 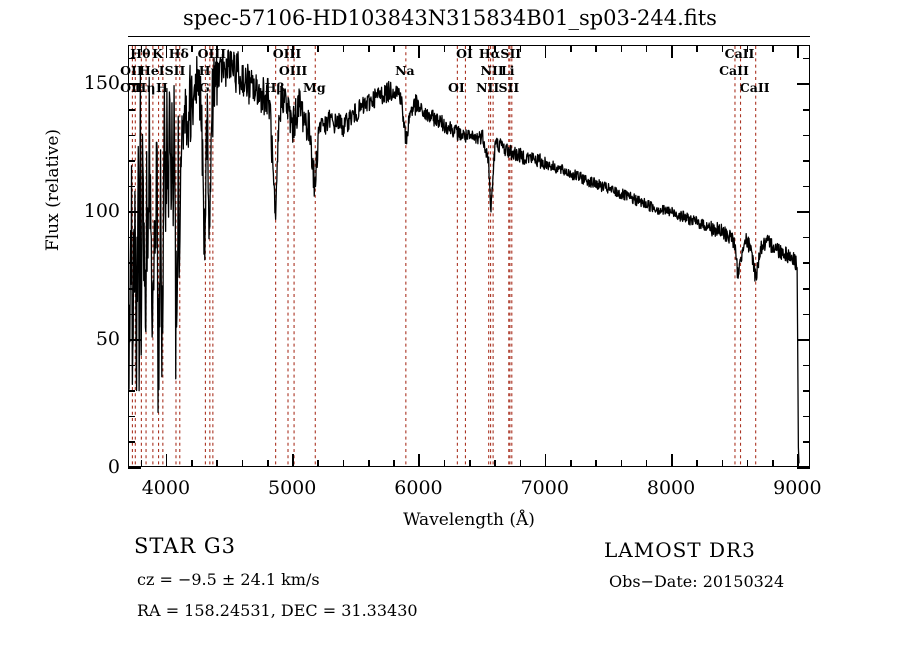 I want to click on x-axis-title: Wavelength (Å), so click(x=469, y=520).